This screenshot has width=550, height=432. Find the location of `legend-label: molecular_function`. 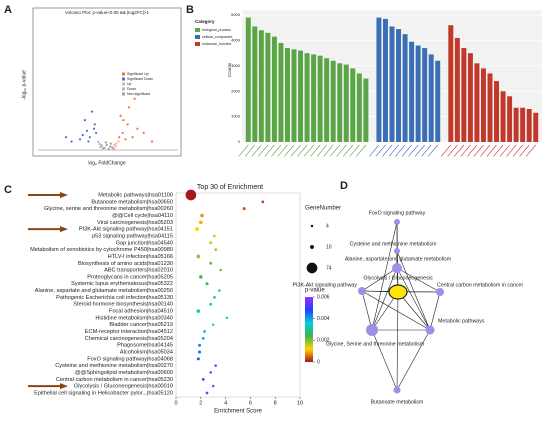

legend-label: molecular_function is located at coordinates (216, 44).